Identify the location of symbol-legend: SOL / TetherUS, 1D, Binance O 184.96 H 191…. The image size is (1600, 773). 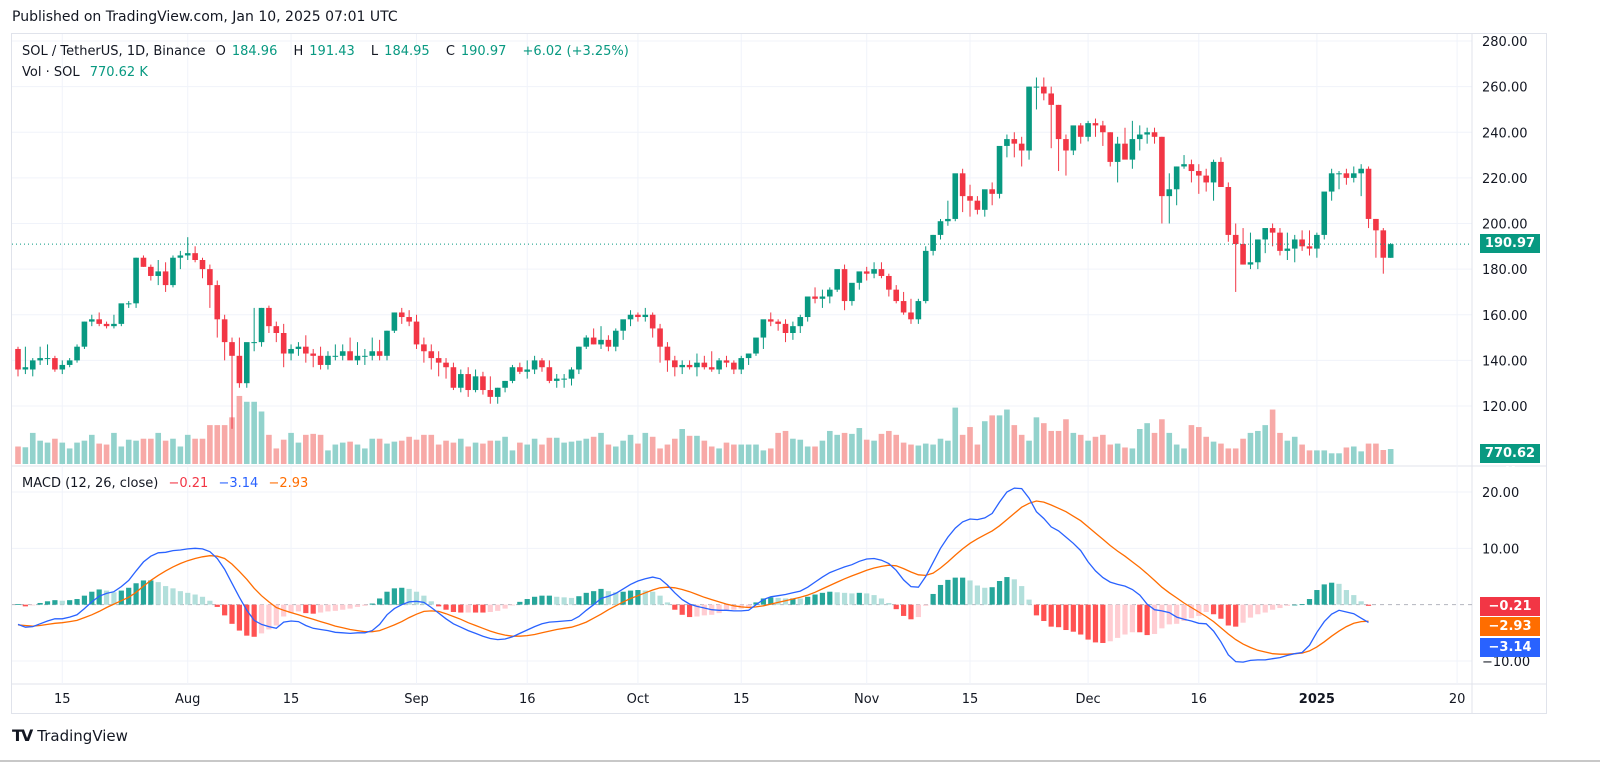
(328, 51).